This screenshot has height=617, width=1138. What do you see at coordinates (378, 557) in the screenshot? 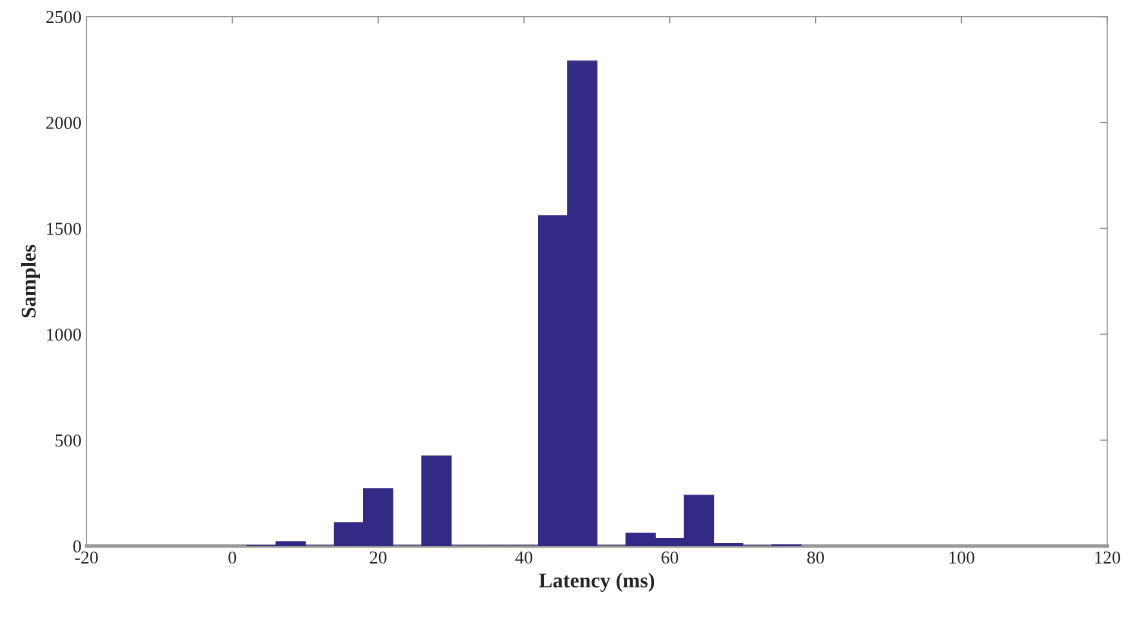
I see `x-tick-label: 20` at bounding box center [378, 557].